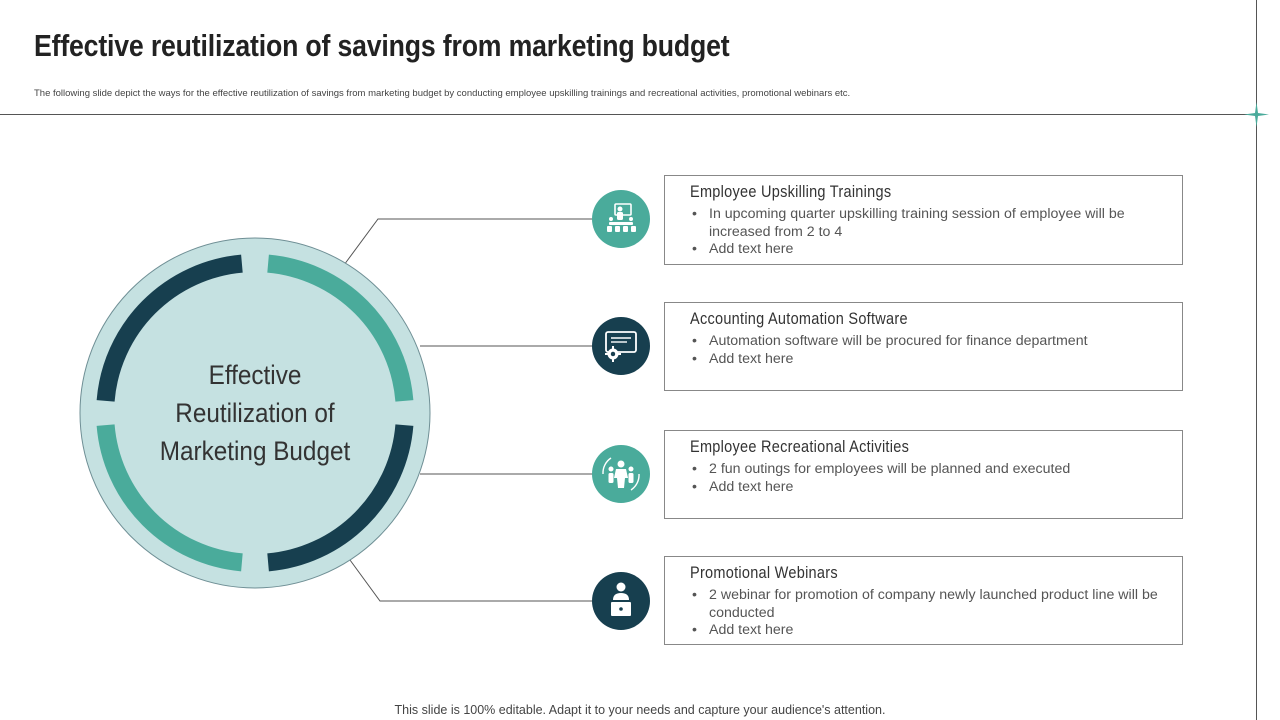  I want to click on card-title: Promotional Webinars, so click(764, 573).